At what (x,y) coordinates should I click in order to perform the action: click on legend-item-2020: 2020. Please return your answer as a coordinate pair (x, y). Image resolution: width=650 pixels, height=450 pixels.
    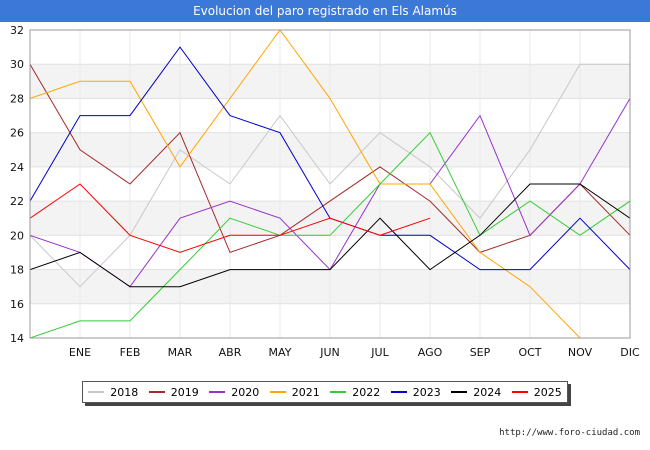
    Looking at the image, I should click on (234, 392).